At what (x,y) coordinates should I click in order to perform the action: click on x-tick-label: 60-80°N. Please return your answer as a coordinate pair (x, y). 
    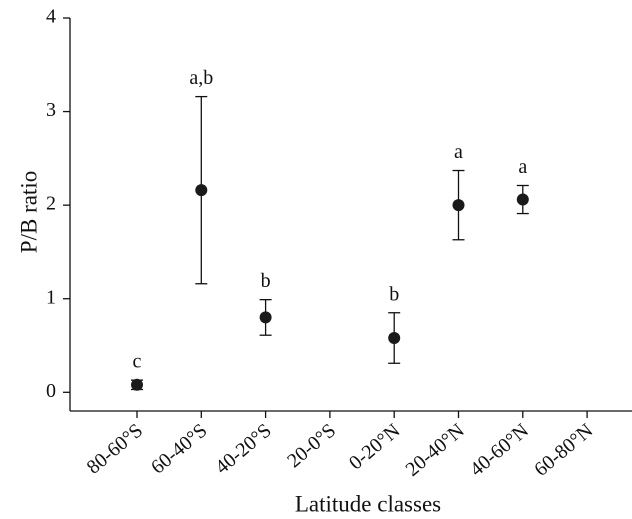
    Looking at the image, I should click on (563, 449).